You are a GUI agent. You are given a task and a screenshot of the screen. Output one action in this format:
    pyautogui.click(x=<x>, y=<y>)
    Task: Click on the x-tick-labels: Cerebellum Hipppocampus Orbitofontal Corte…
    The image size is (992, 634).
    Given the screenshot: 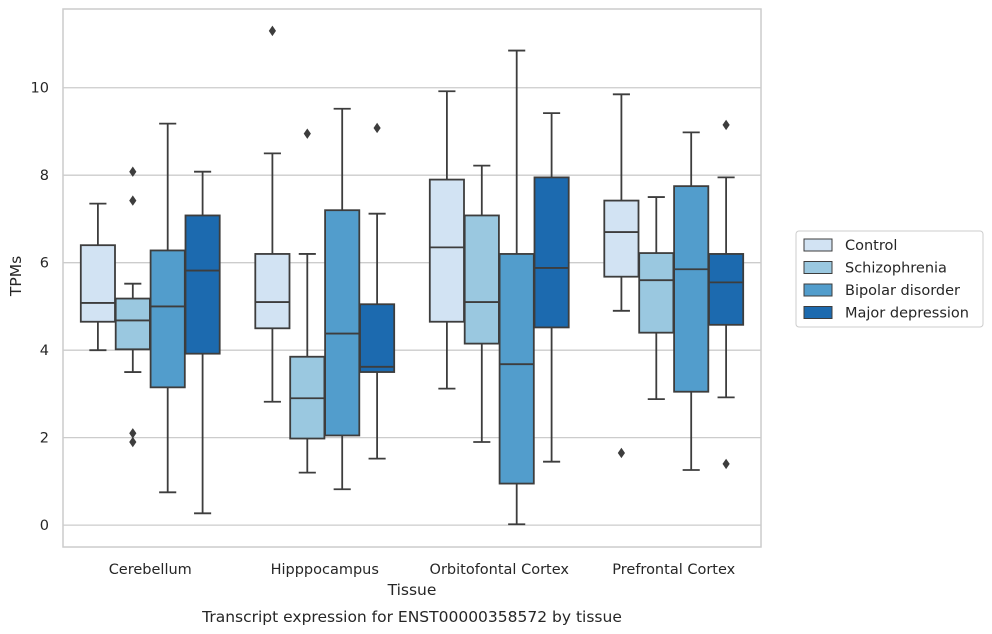 What is the action you would take?
    pyautogui.click(x=422, y=570)
    